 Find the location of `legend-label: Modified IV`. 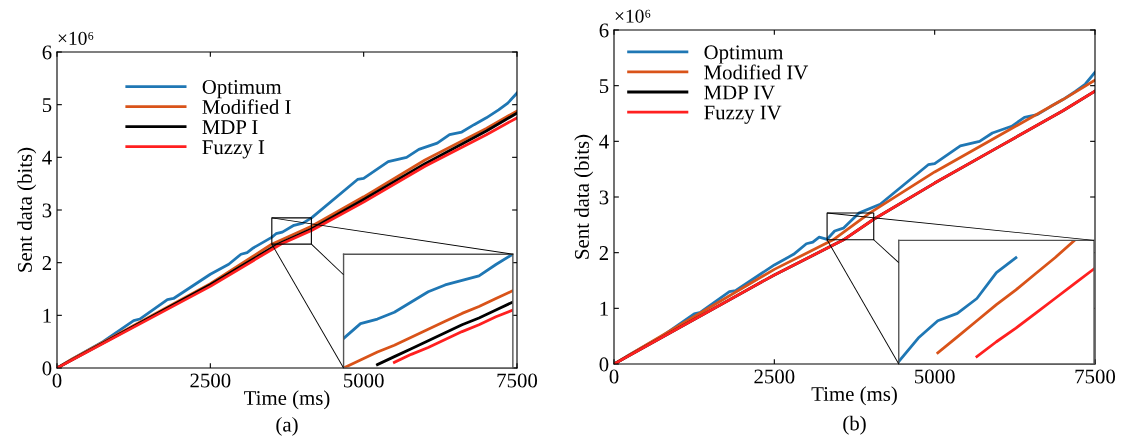

legend-label: Modified IV is located at coordinates (756, 72).